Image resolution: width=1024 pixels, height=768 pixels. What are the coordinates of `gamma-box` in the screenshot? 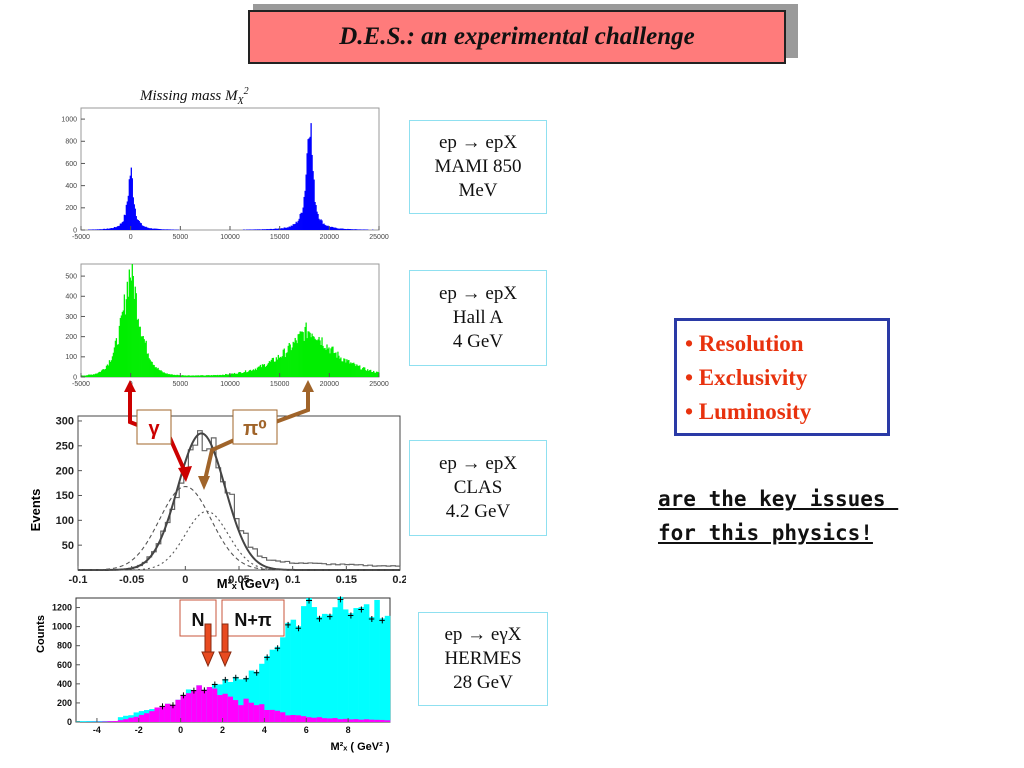 It's located at (154, 427).